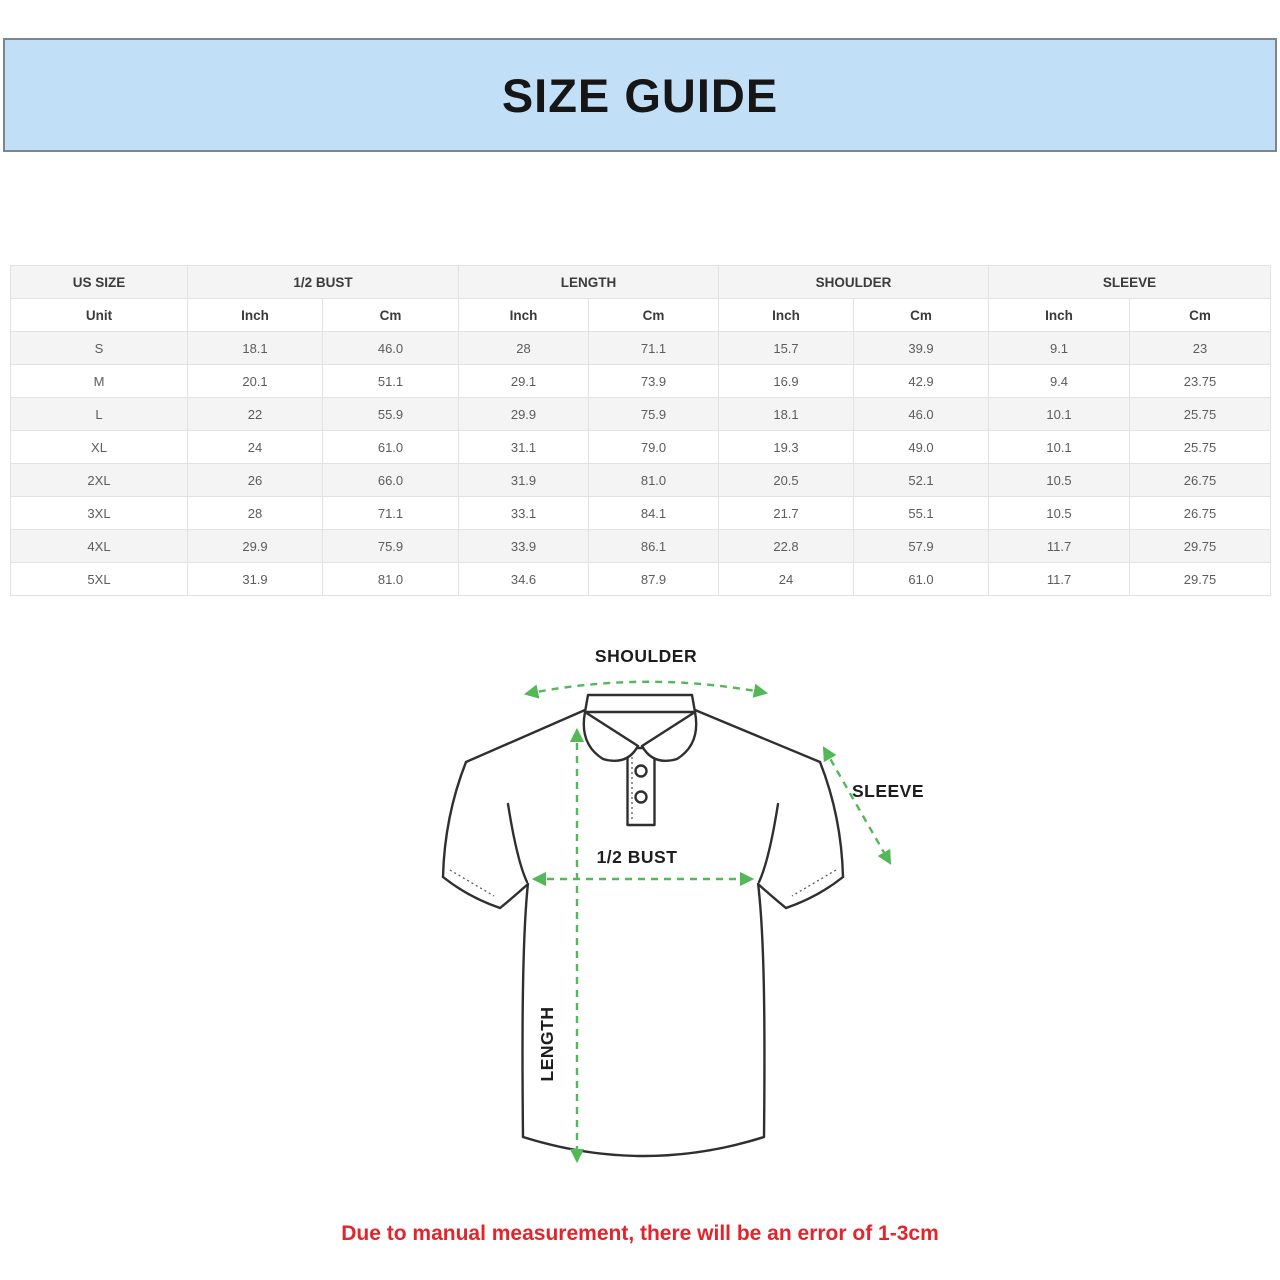 The image size is (1280, 1280). Describe the element at coordinates (588, 282) in the screenshot. I see `col-header-length: LENGTH` at that location.